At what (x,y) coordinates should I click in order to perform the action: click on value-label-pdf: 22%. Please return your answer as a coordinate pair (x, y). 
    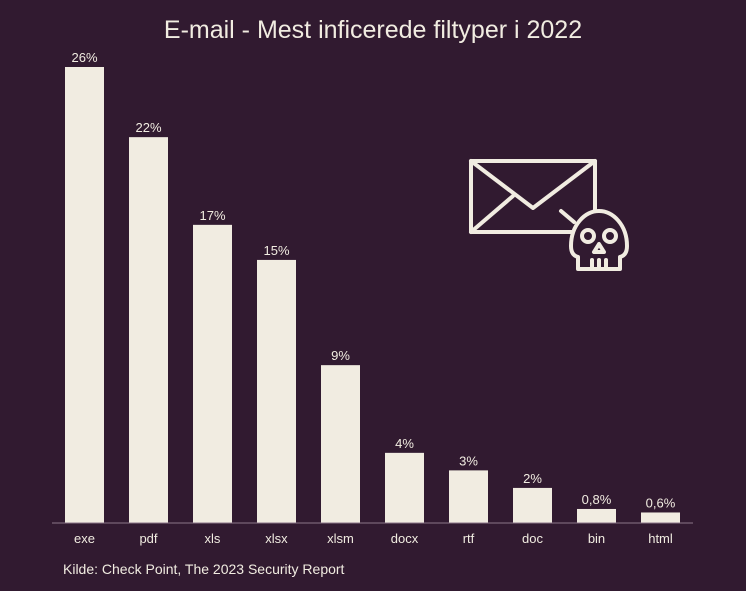
    Looking at the image, I should click on (148, 127).